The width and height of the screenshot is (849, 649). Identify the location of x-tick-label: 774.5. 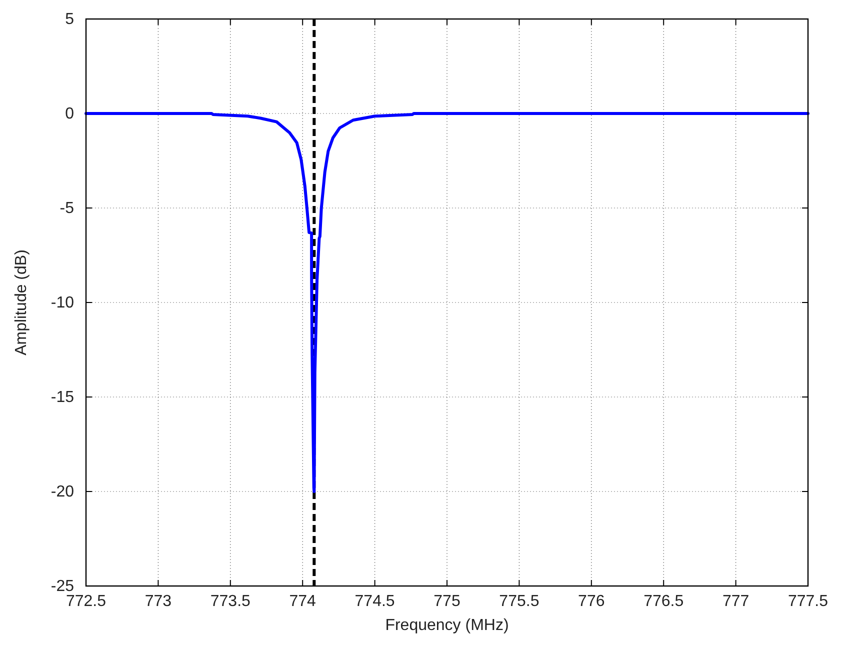
(374, 601).